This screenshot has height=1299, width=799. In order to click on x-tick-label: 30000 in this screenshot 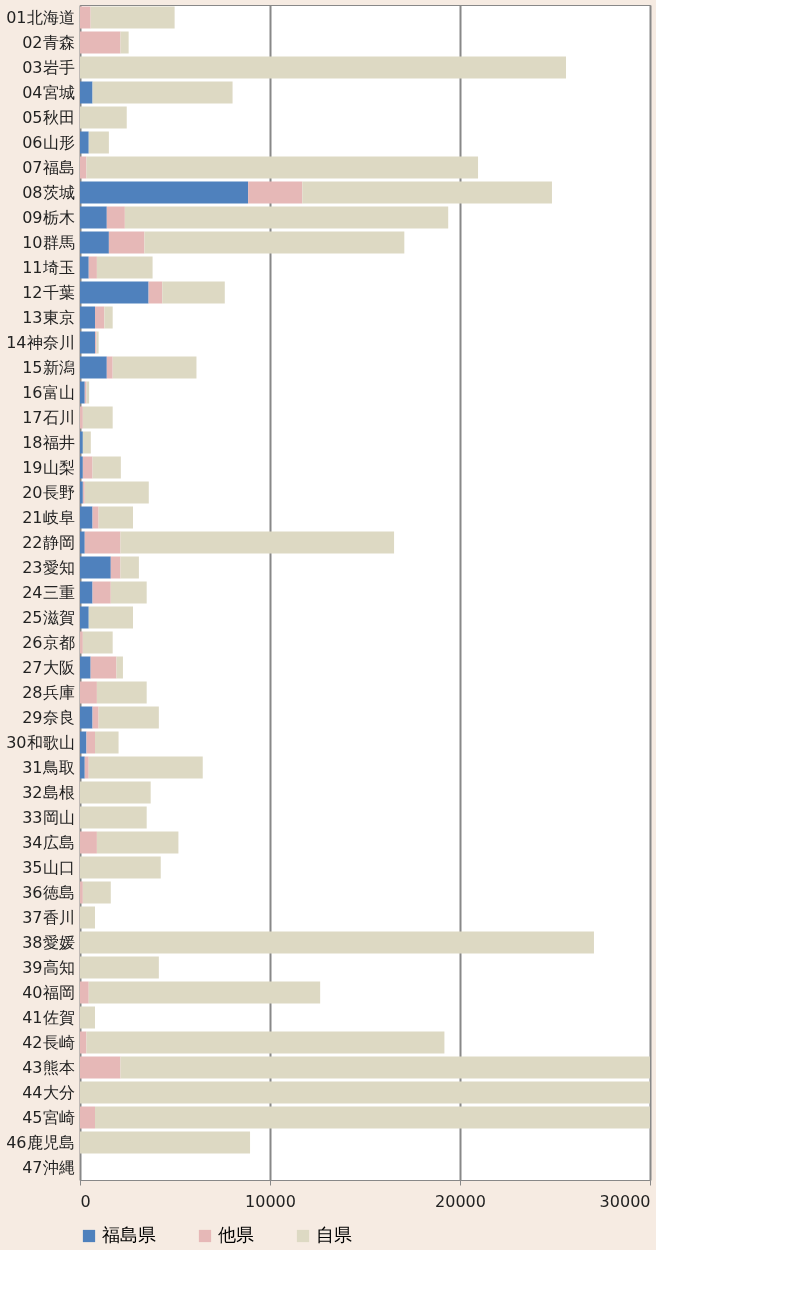, I will do `click(625, 1201)`.